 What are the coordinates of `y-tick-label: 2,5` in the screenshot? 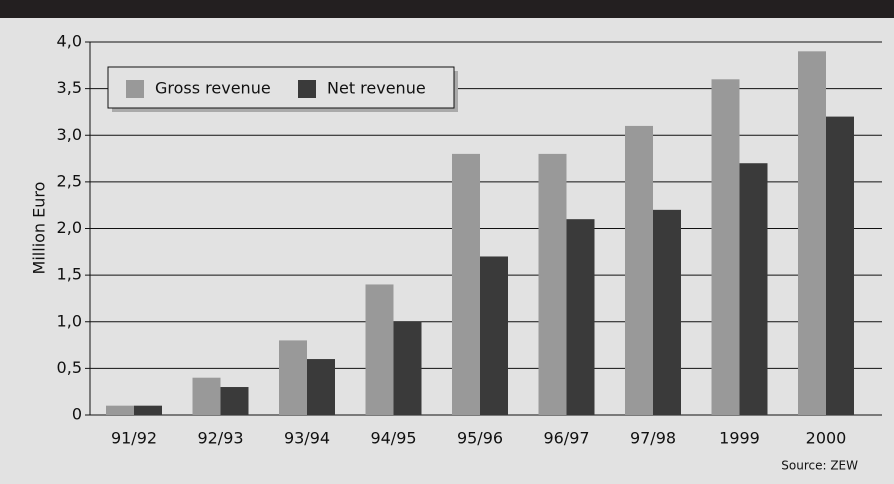 It's located at (69, 180).